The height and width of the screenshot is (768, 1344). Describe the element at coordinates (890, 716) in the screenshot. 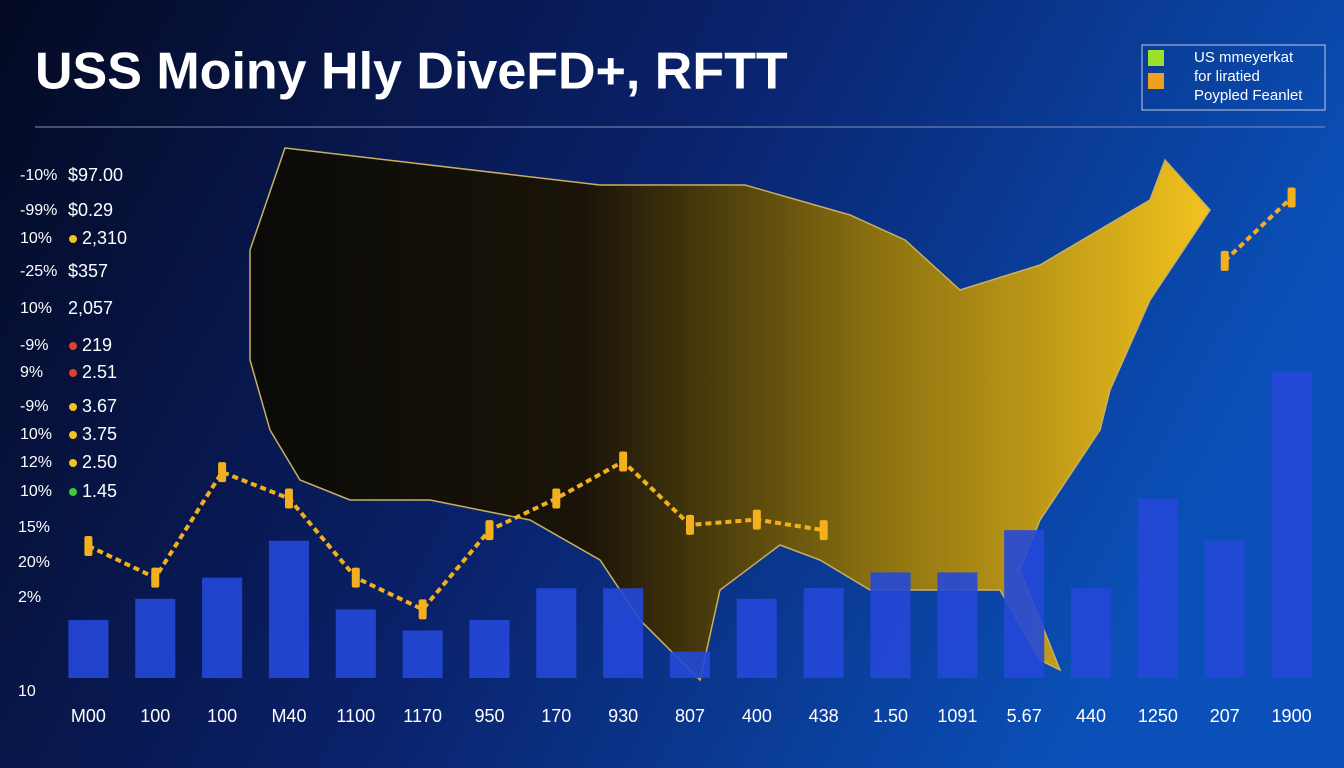

I see `x-tick-label: 1.50` at that location.